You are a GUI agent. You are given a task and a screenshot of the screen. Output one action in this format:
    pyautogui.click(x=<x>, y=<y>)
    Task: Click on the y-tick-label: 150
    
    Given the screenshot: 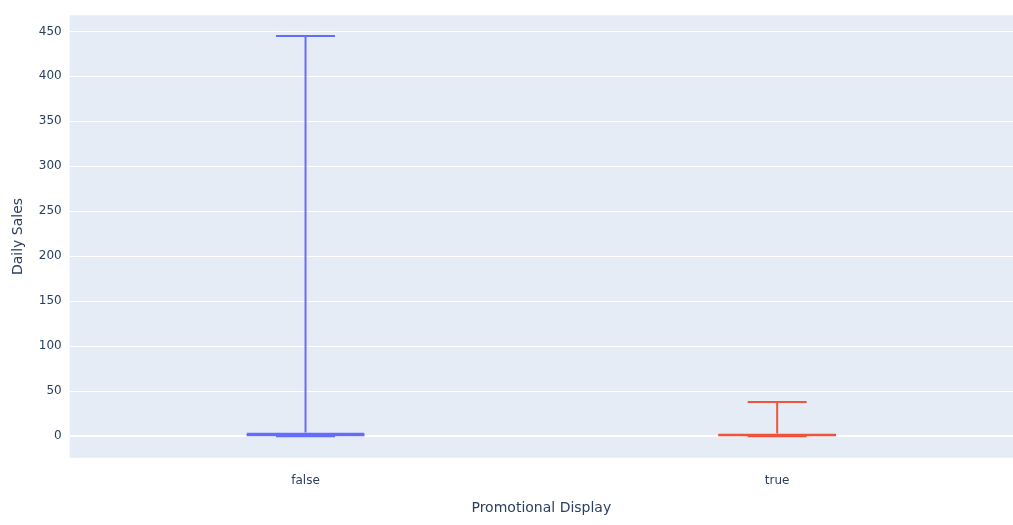 What is the action you would take?
    pyautogui.click(x=50, y=300)
    